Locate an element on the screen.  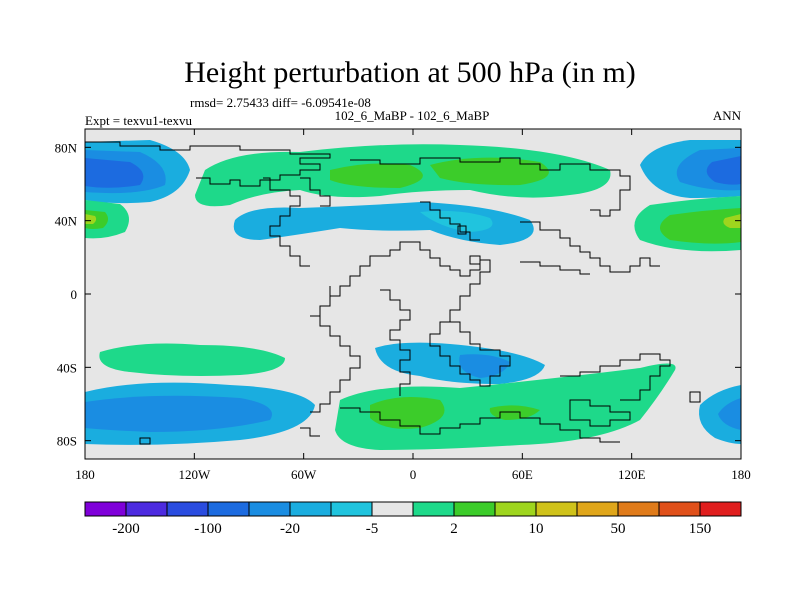
colorbar-label: -100 is located at coordinates (208, 529).